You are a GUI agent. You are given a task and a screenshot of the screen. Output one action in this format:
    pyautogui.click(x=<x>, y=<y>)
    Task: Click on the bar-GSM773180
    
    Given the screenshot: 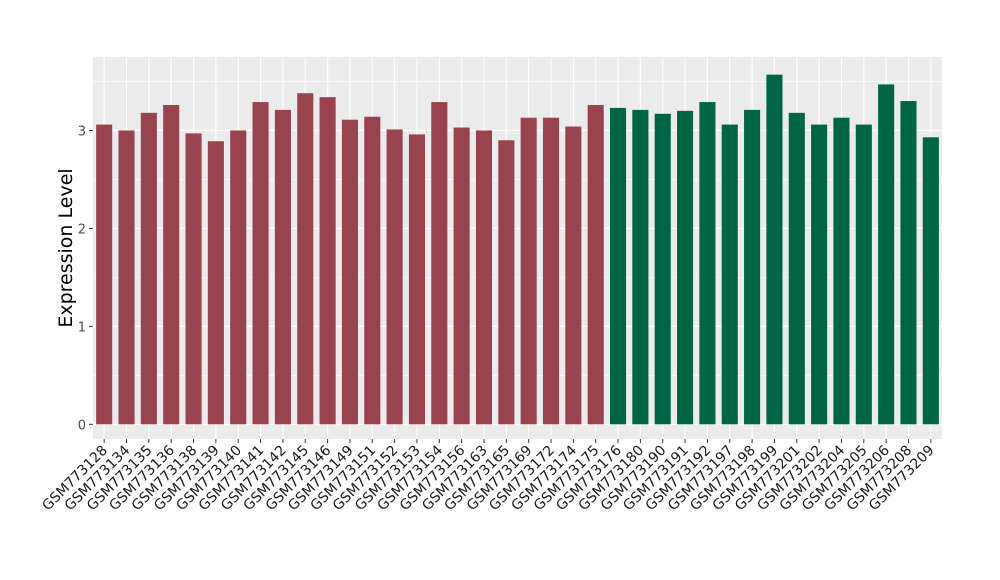 What is the action you would take?
    pyautogui.click(x=640, y=267)
    